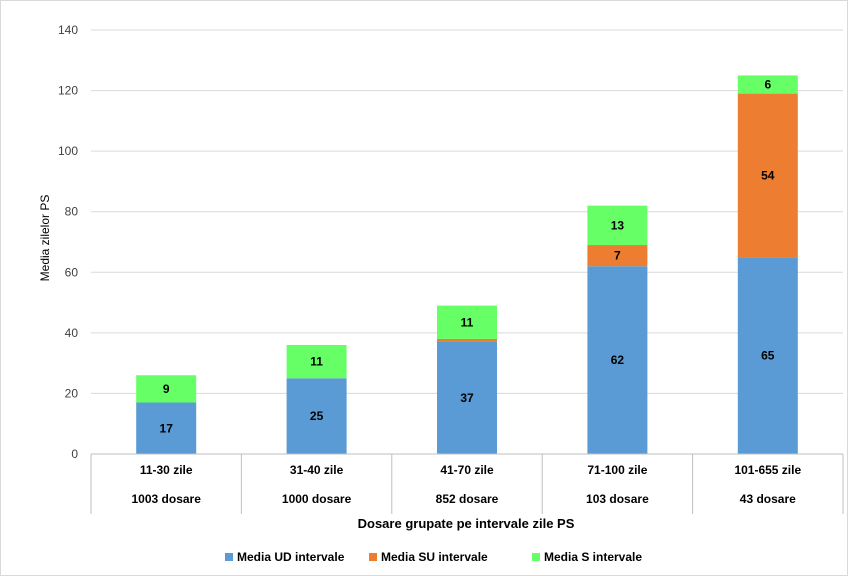 Image resolution: width=848 pixels, height=576 pixels. Describe the element at coordinates (768, 499) in the screenshot. I see `x-tick-sublabel: 43 dosare` at that location.